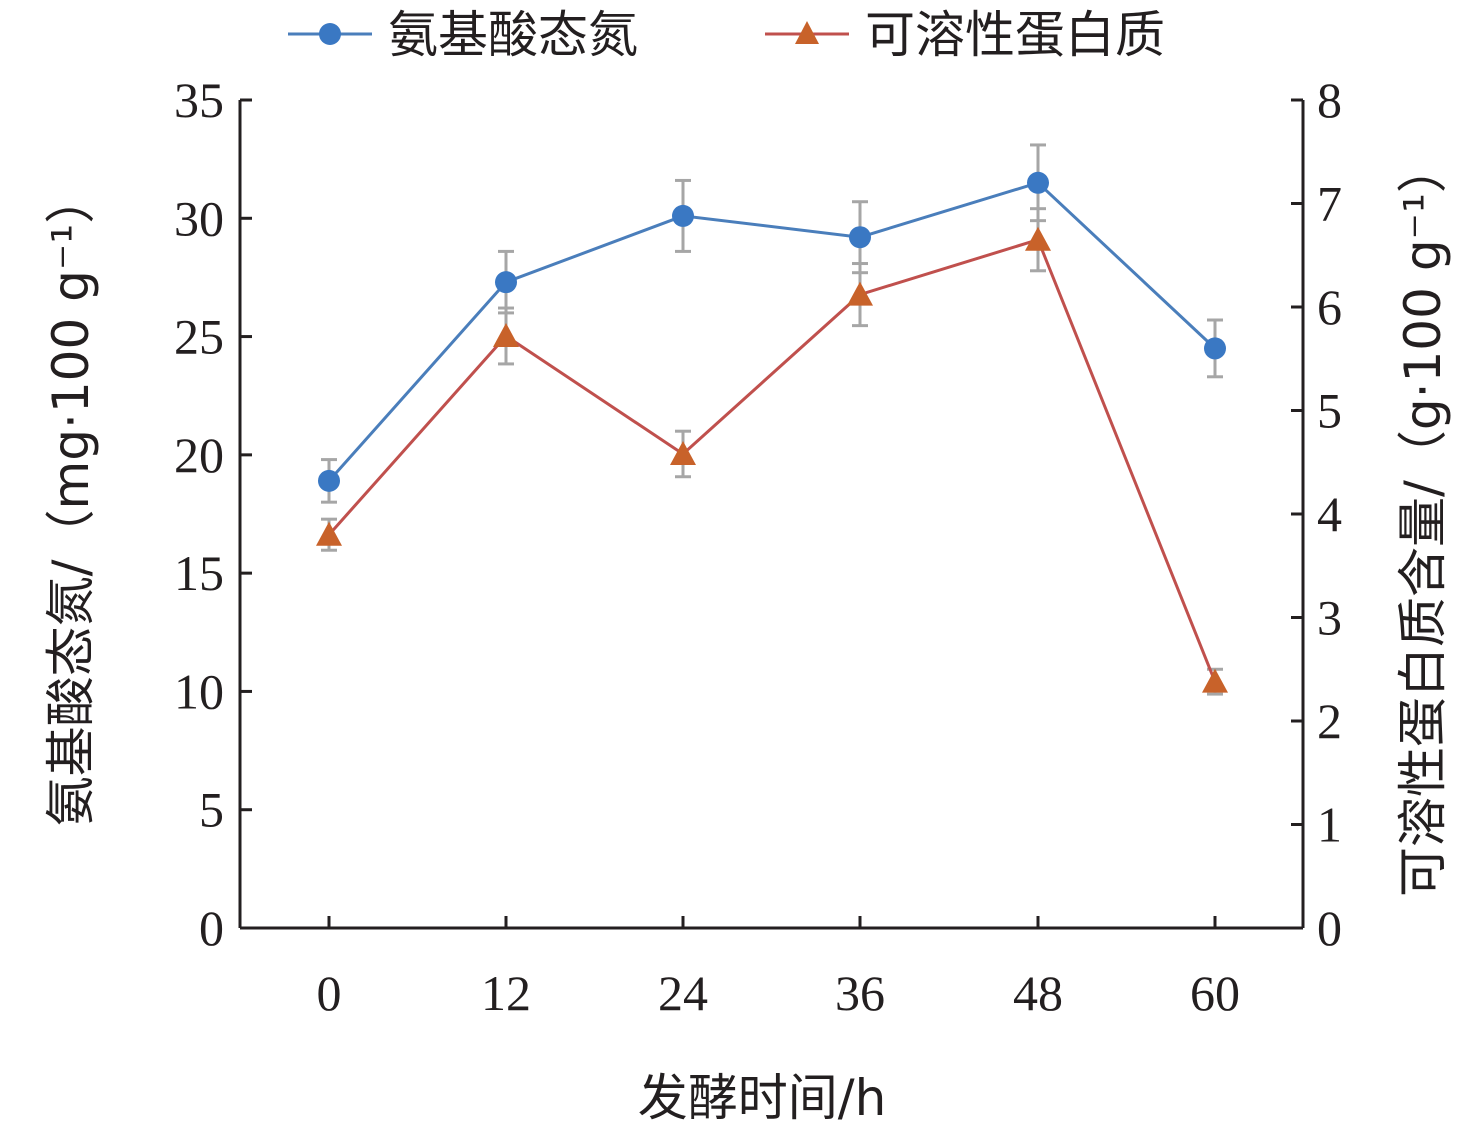  Describe the element at coordinates (1329, 825) in the screenshot. I see `right-y-tick-label: 1` at that location.